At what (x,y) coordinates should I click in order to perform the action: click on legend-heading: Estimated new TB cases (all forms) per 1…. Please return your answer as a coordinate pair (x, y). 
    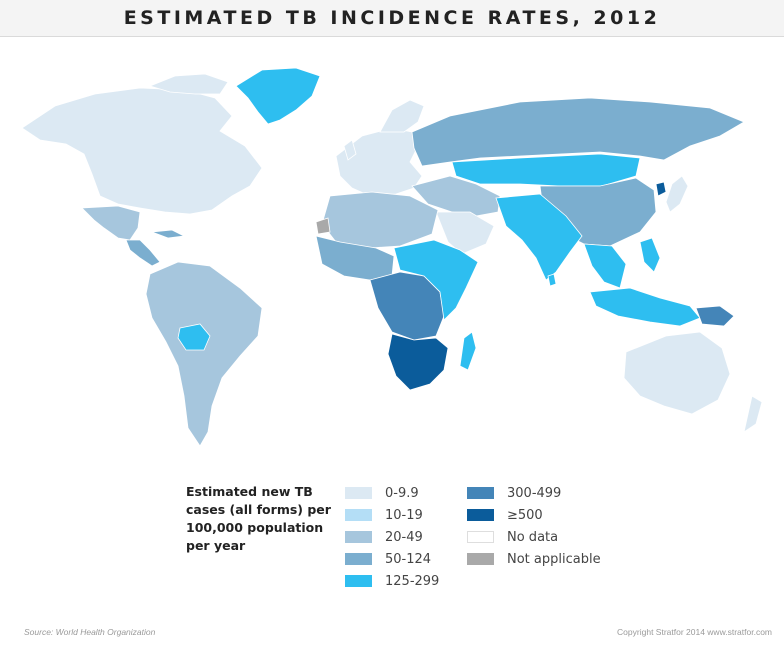
    Looking at the image, I should click on (258, 518).